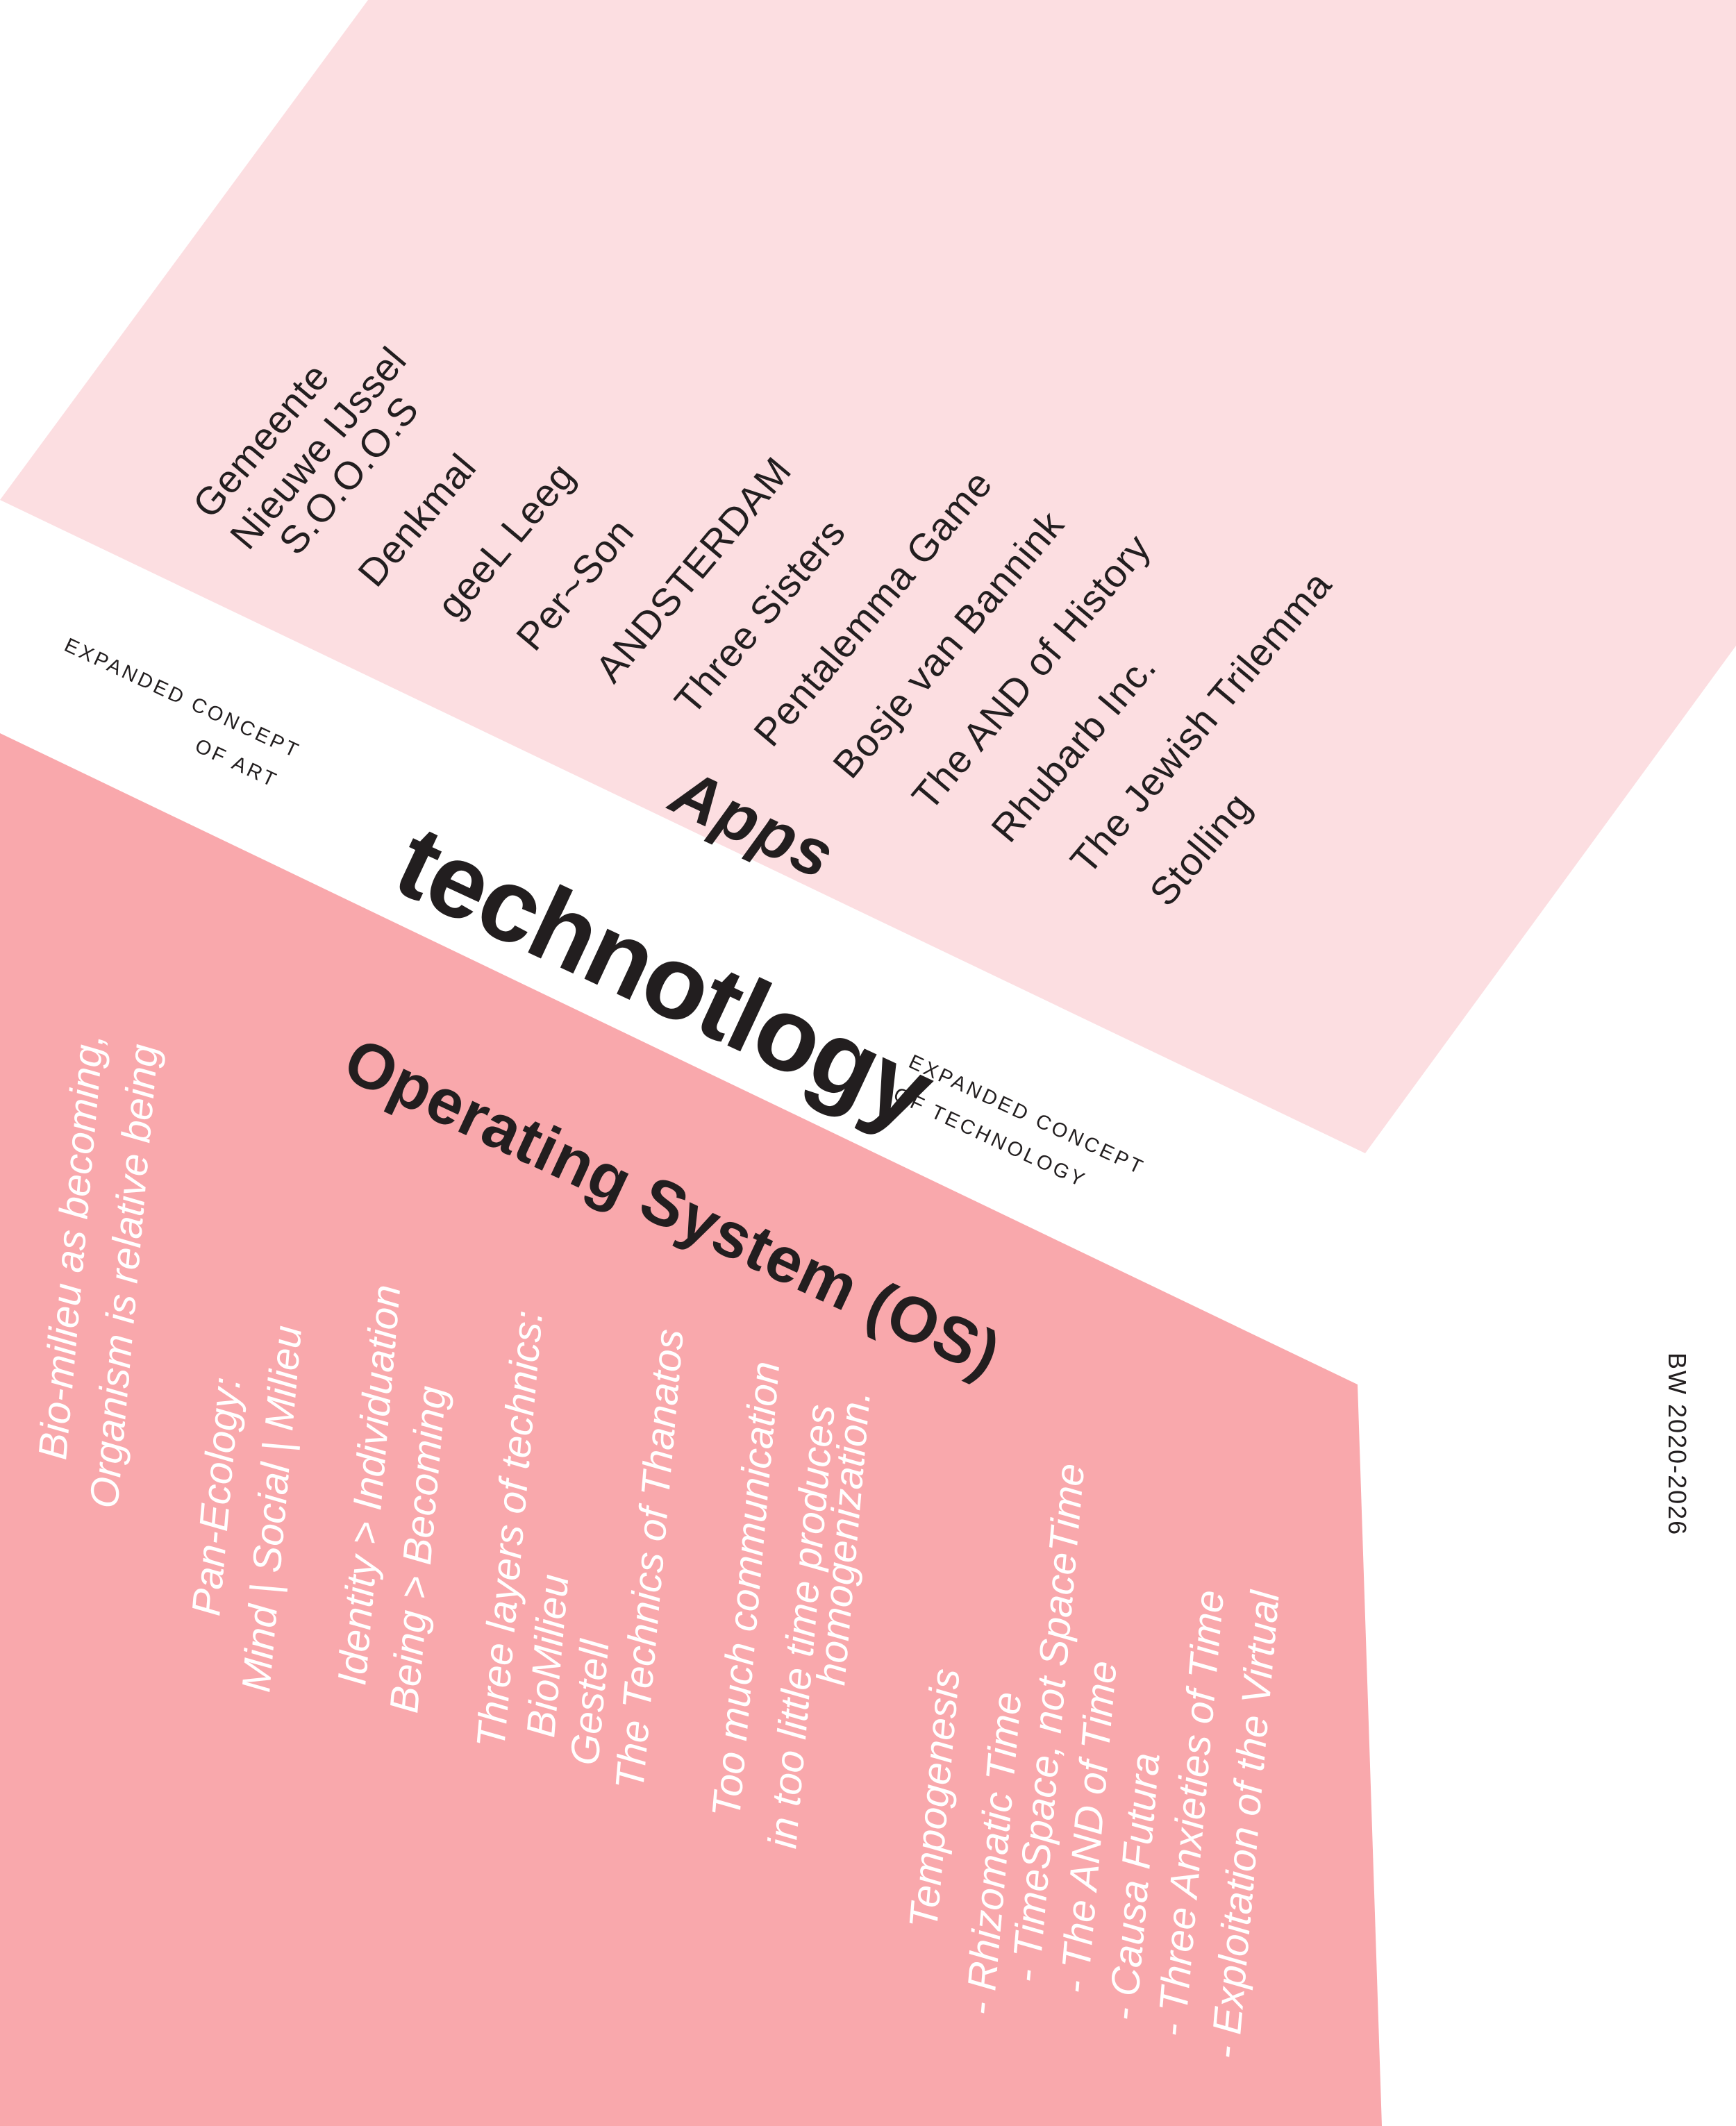 The image size is (1736, 2126). Describe the element at coordinates (1677, 1445) in the screenshot. I see `credit-text: BW 2020-2026` at that location.